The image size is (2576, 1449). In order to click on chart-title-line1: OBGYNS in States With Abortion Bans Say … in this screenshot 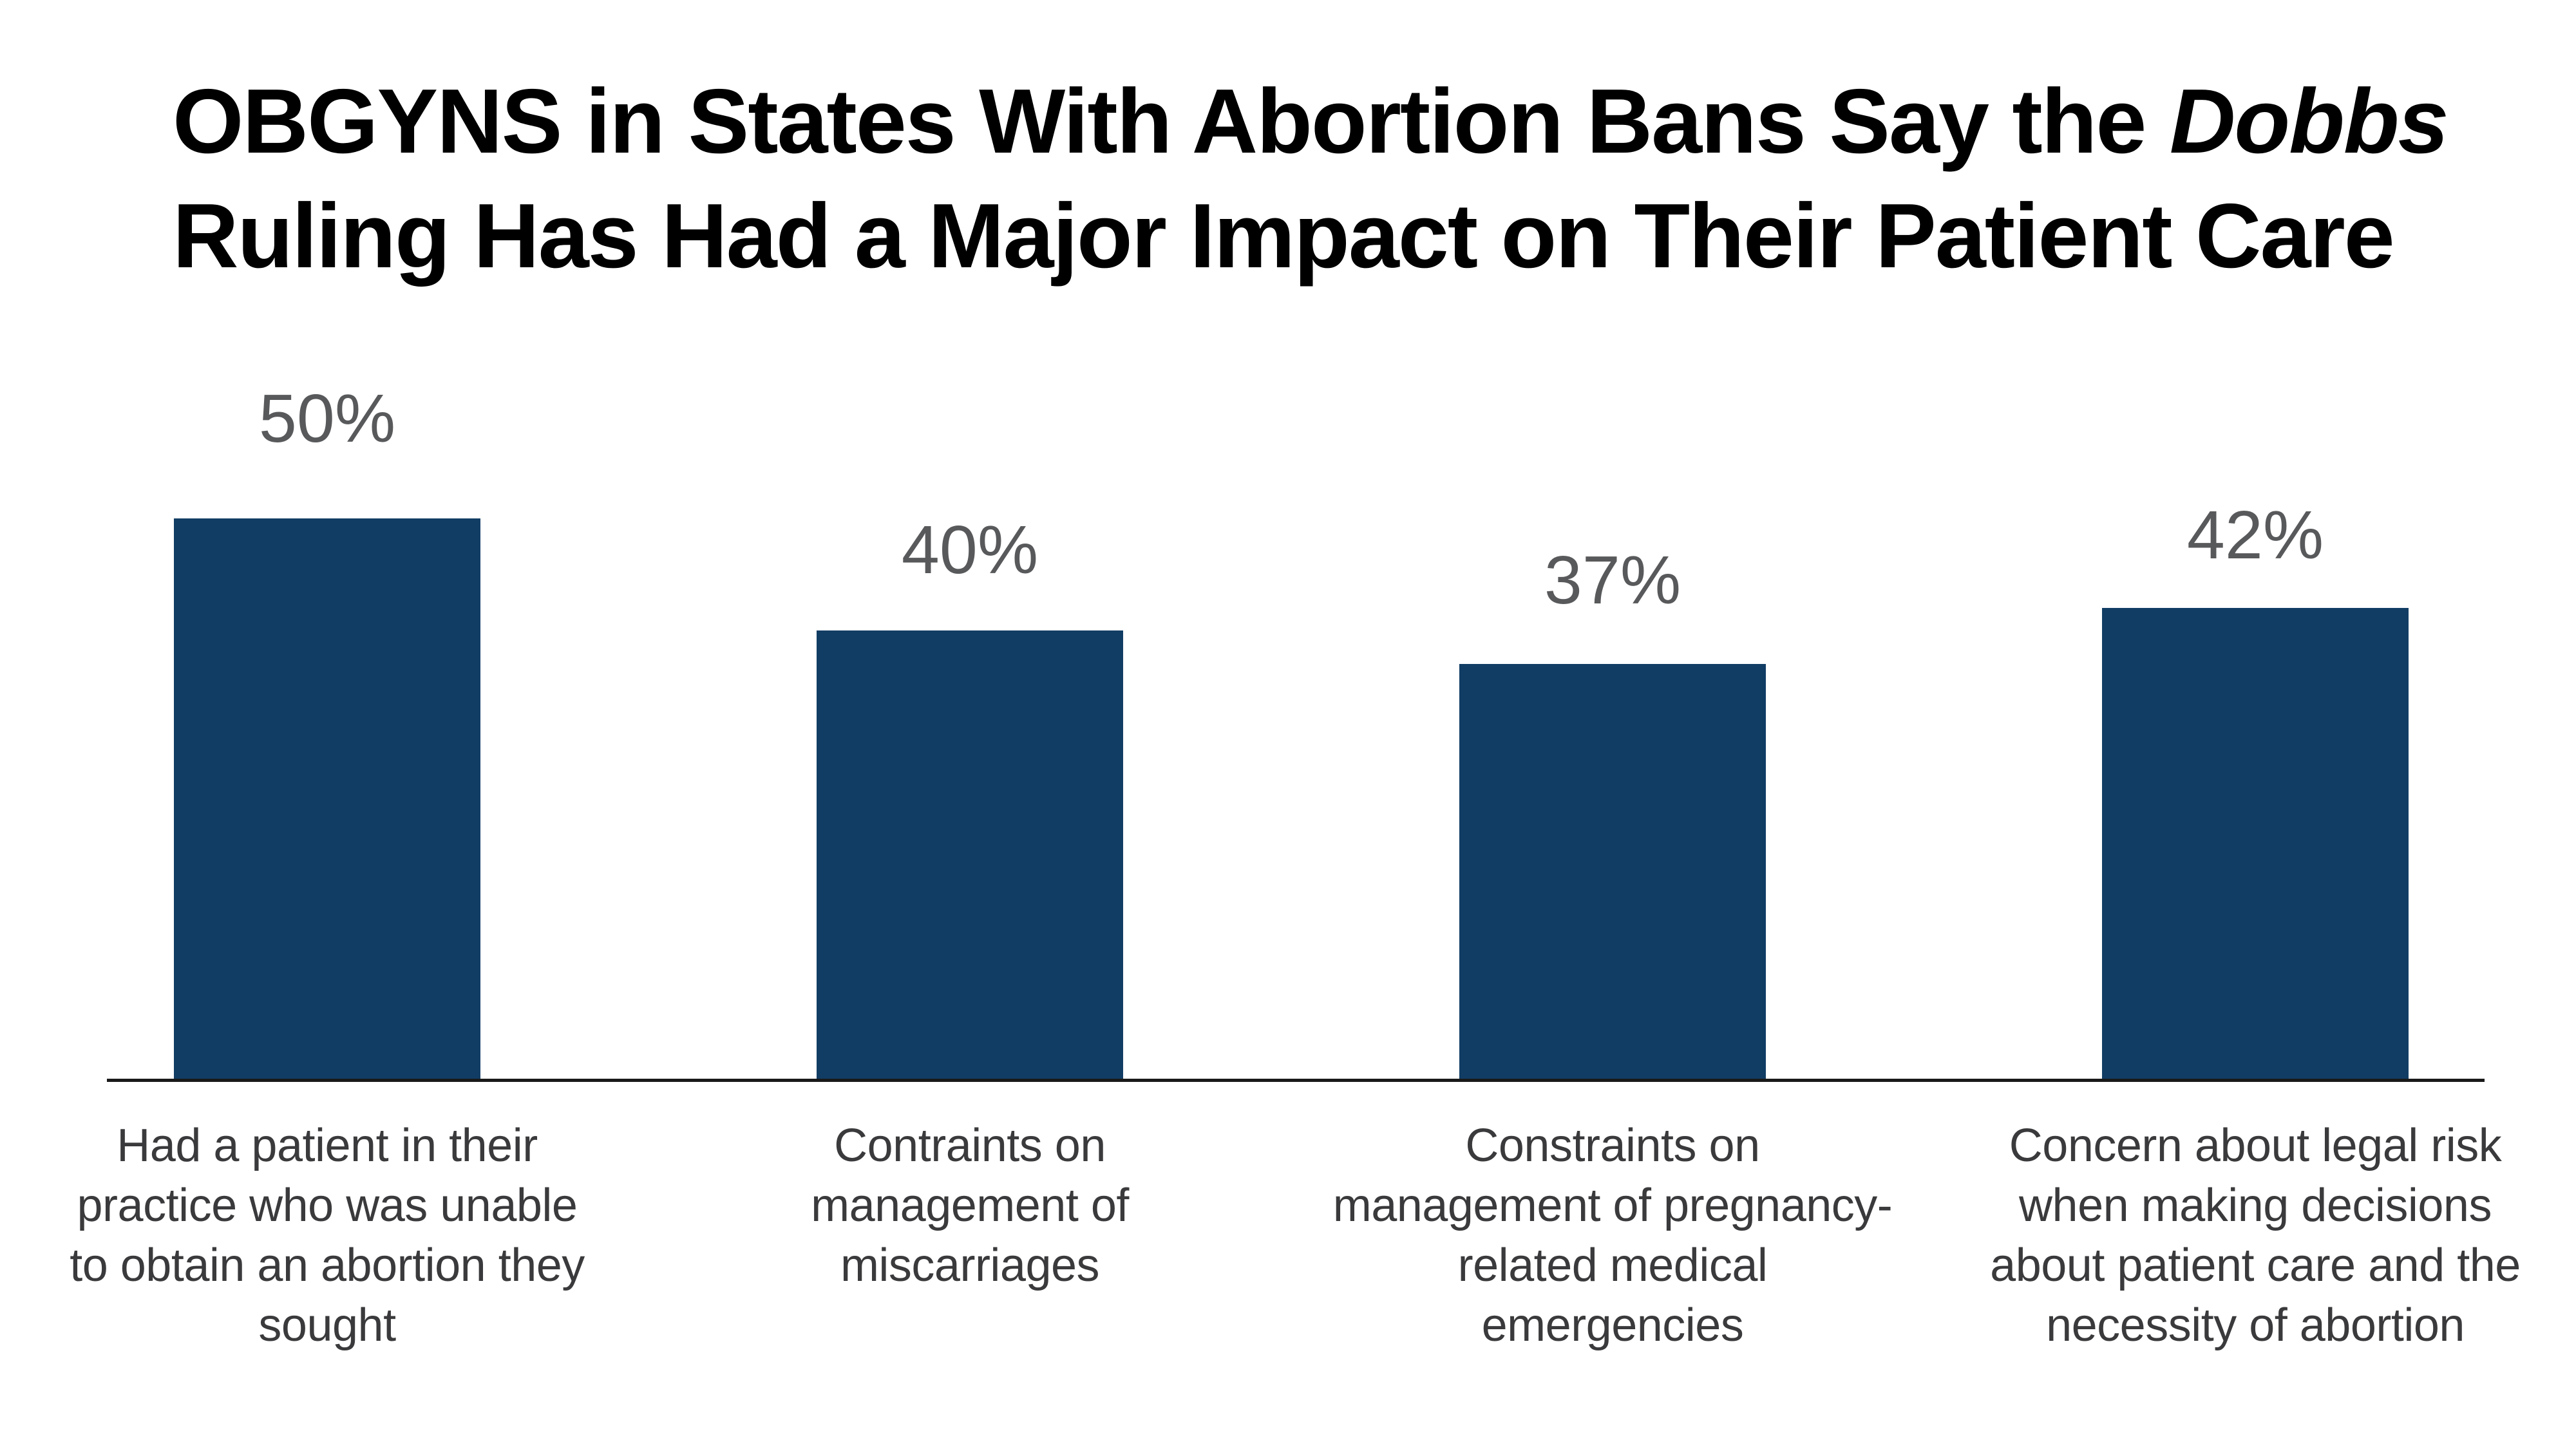, I will do `click(1311, 121)`.